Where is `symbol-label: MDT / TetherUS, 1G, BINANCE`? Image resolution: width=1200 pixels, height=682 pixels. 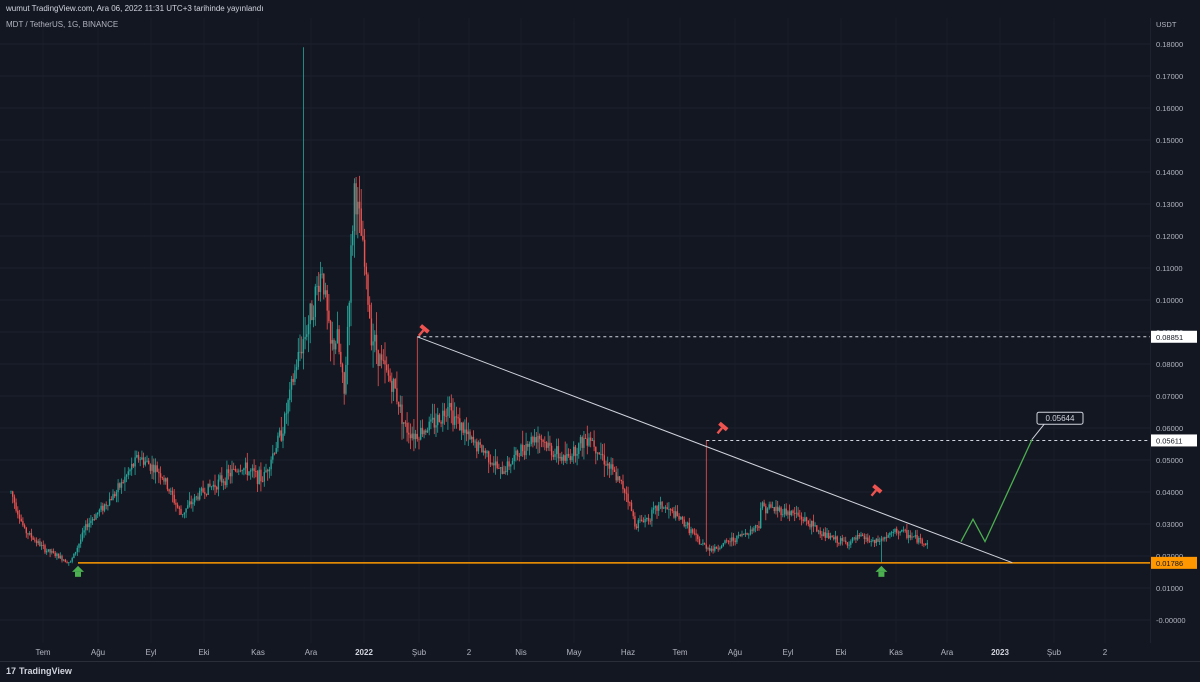
symbol-label: MDT / TetherUS, 1G, BINANCE is located at coordinates (62, 24).